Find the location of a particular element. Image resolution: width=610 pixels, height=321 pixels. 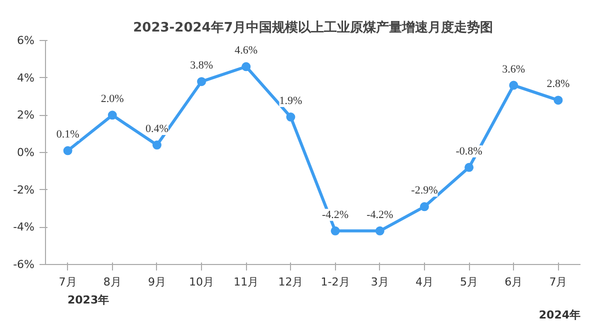

y-tick-label: 6% is located at coordinates (25, 40).